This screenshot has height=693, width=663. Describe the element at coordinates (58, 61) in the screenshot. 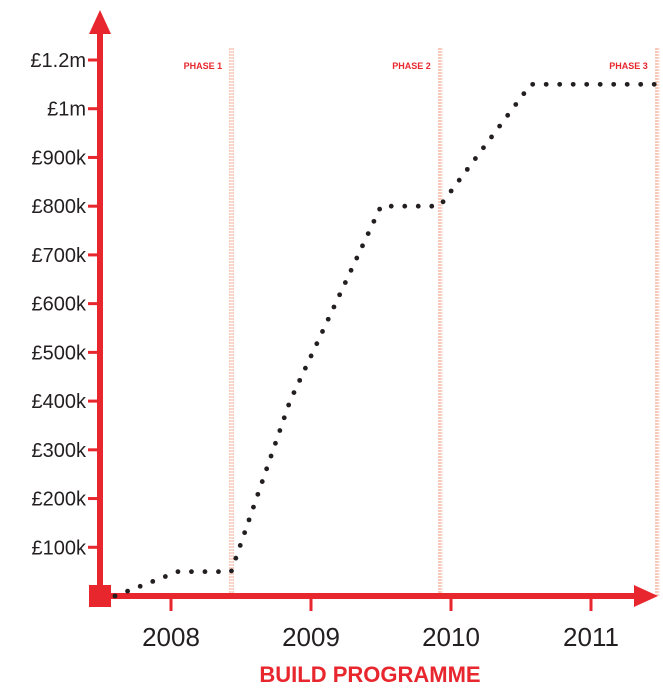

I see `y-tick-label: £1.2m` at that location.